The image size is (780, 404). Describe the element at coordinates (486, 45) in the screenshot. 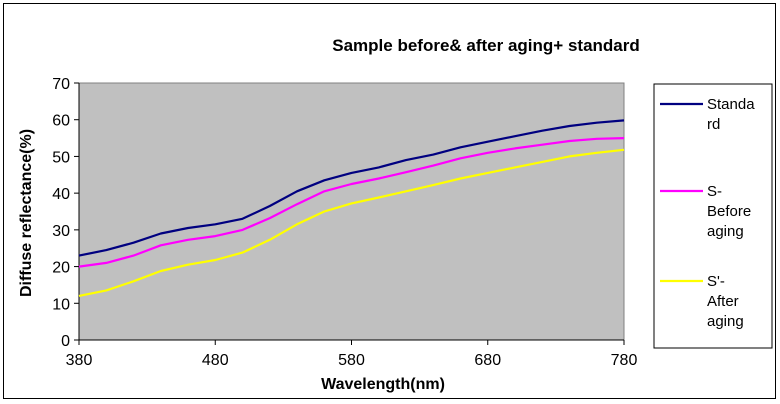

I see `chart-title: Sample before& after aging+ standard` at that location.